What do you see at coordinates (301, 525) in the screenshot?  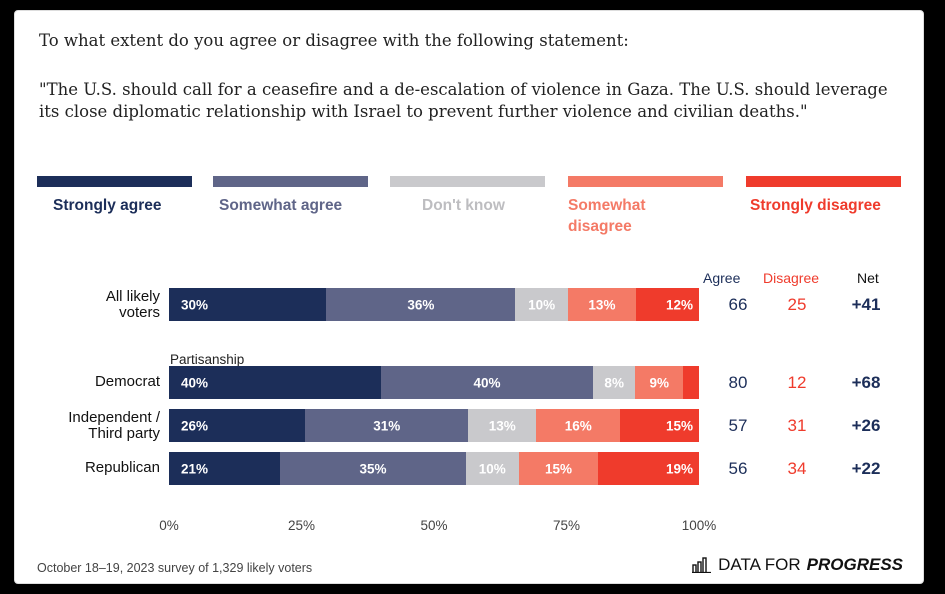 I see `x-tick-label: 25%` at bounding box center [301, 525].